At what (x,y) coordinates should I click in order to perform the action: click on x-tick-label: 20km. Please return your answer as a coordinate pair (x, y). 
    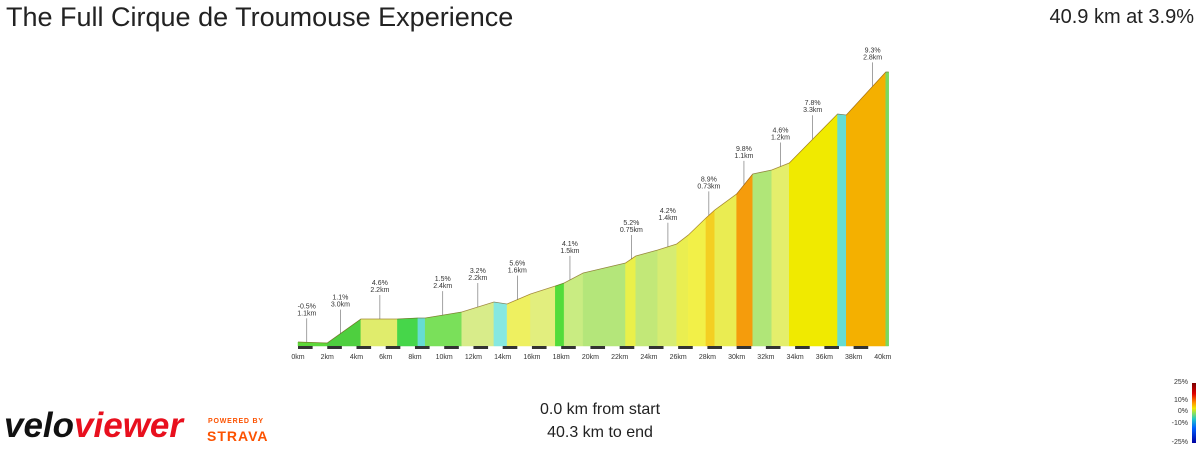
    Looking at the image, I should click on (590, 357).